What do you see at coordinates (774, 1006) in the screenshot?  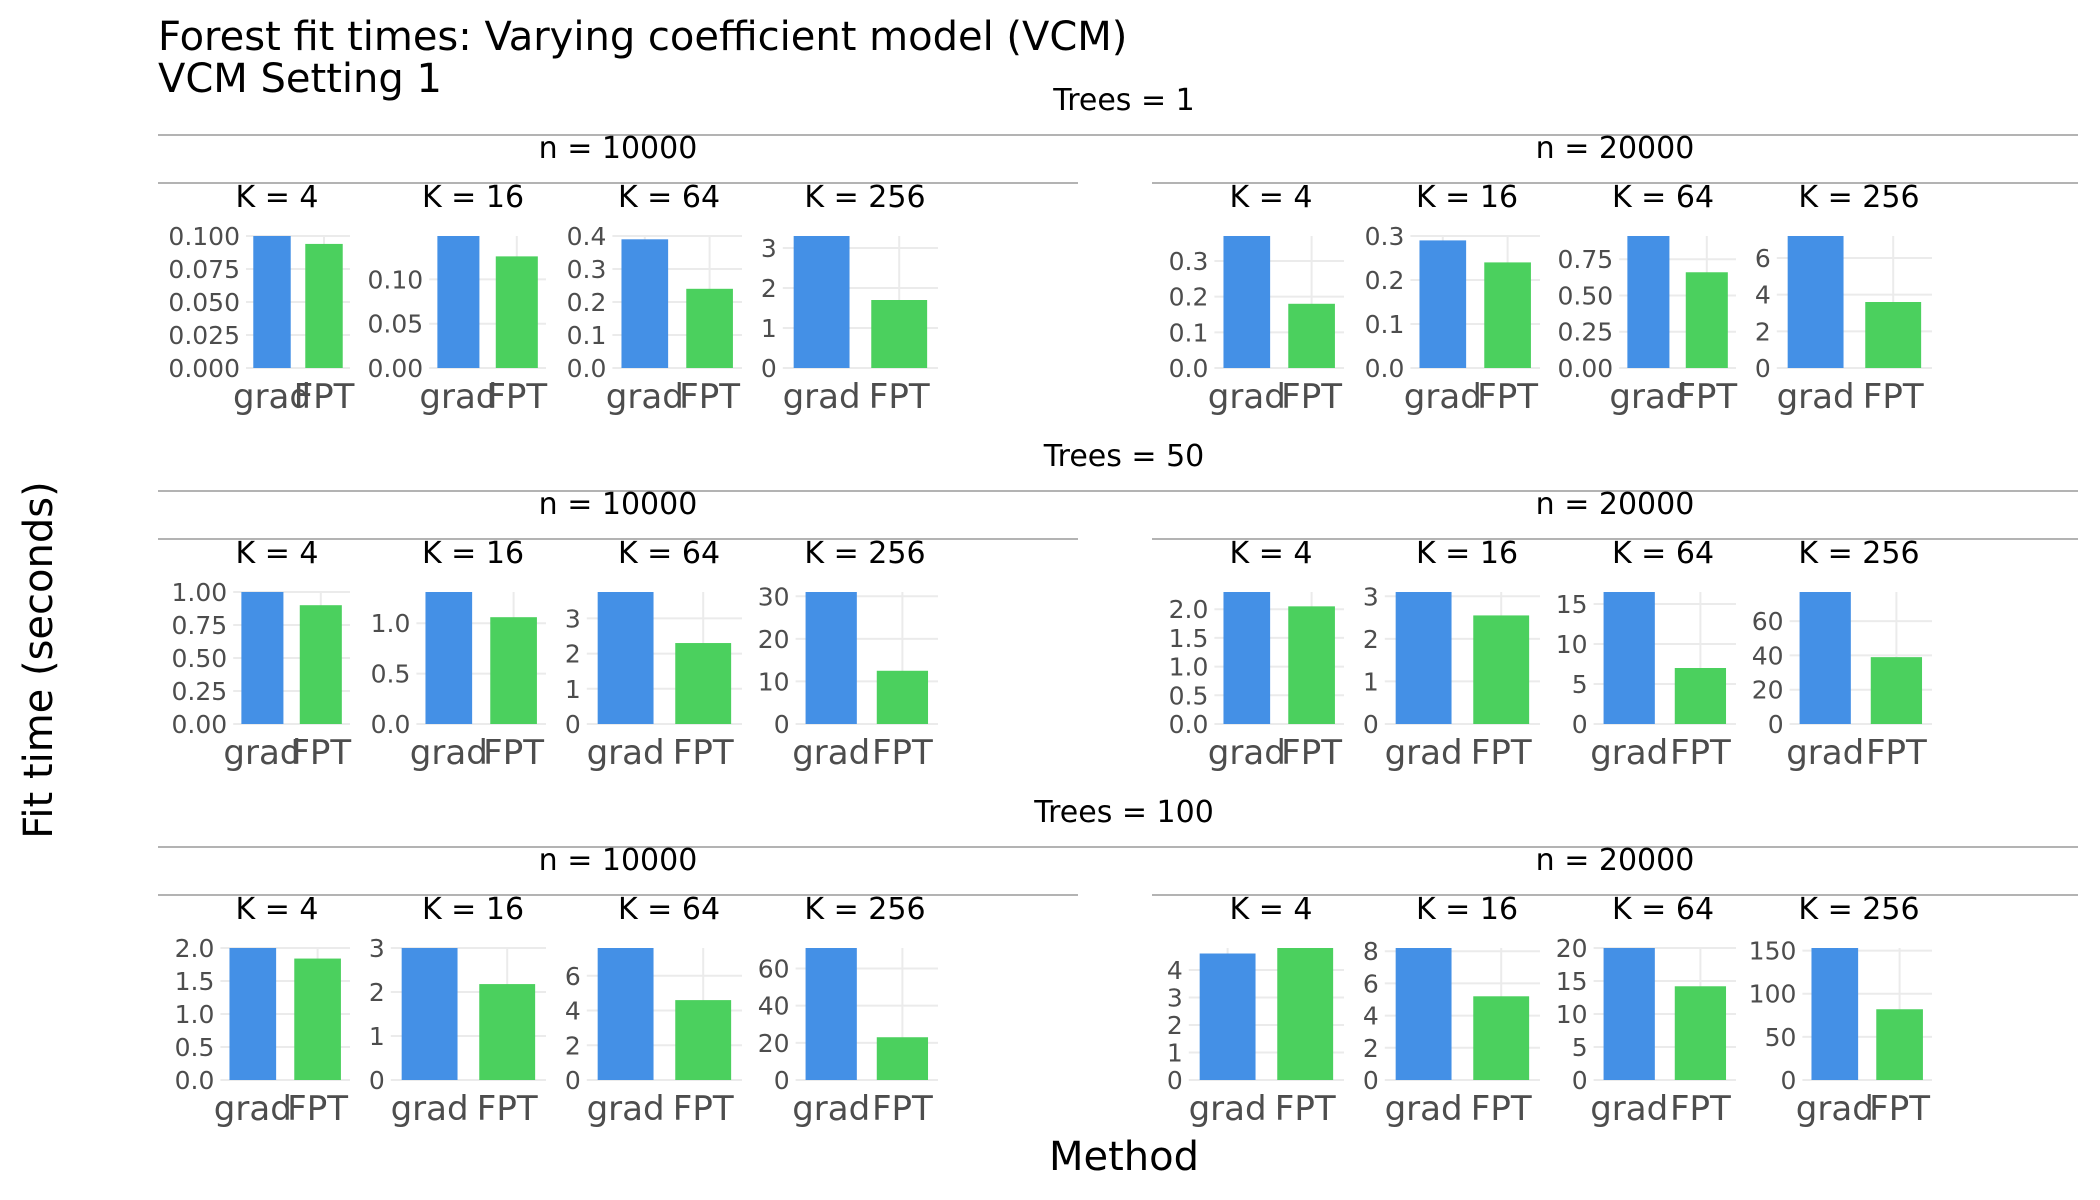 I see `y-tick-label: 40` at bounding box center [774, 1006].